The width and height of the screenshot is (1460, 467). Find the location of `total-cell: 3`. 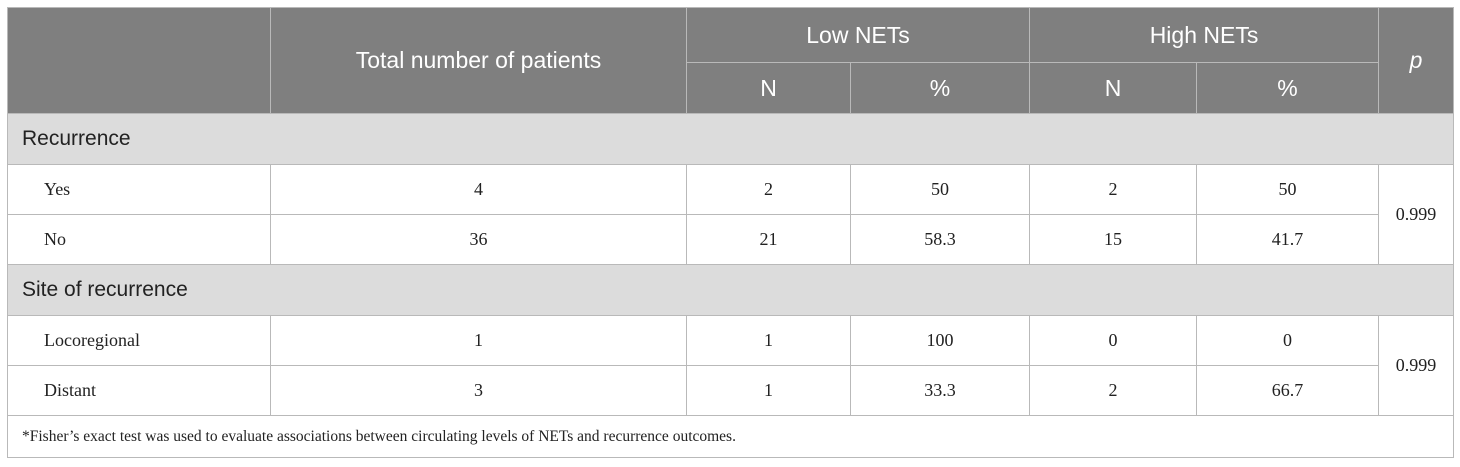

total-cell: 3 is located at coordinates (478, 390).